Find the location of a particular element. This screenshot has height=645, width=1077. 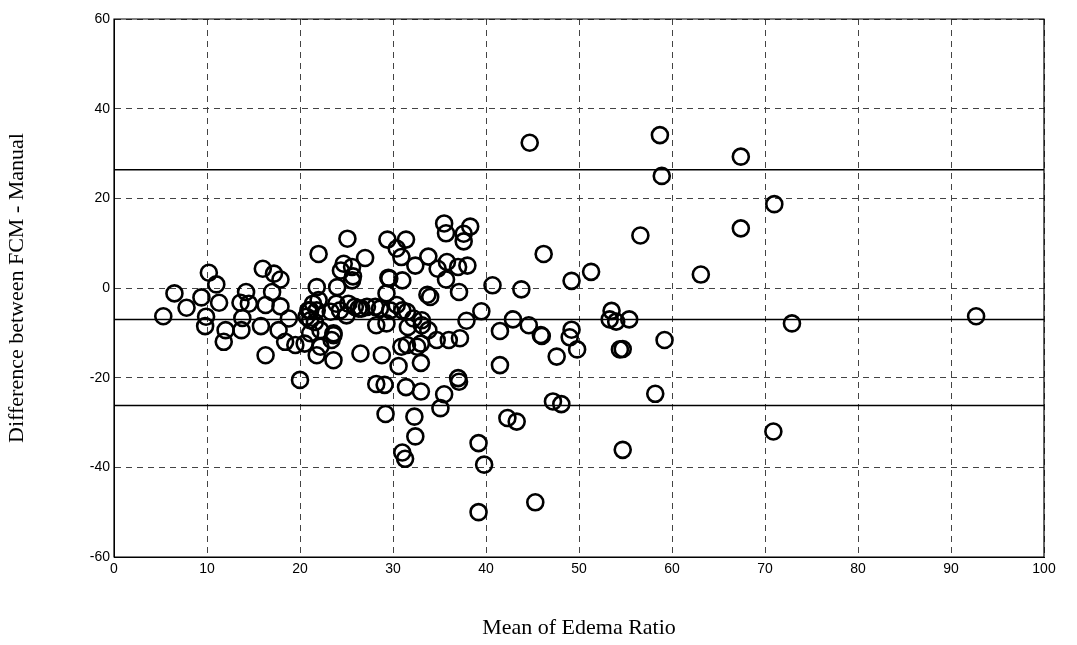

y-tick-label: 20 is located at coordinates (102, 197).